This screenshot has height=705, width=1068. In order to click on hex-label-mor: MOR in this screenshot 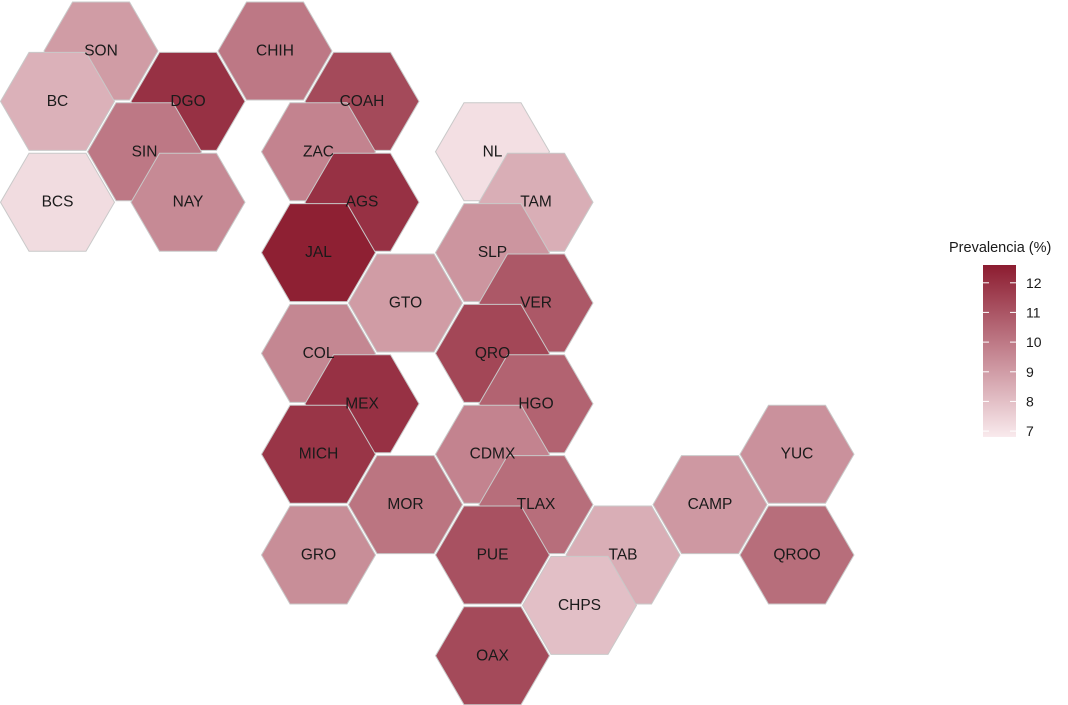, I will do `click(405, 504)`.